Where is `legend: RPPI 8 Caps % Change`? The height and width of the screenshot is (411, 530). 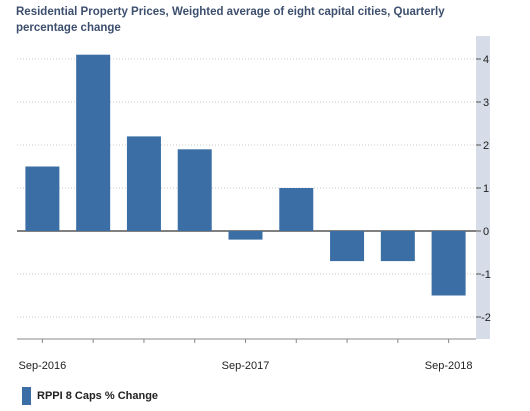 legend: RPPI 8 Caps % Change is located at coordinates (90, 396).